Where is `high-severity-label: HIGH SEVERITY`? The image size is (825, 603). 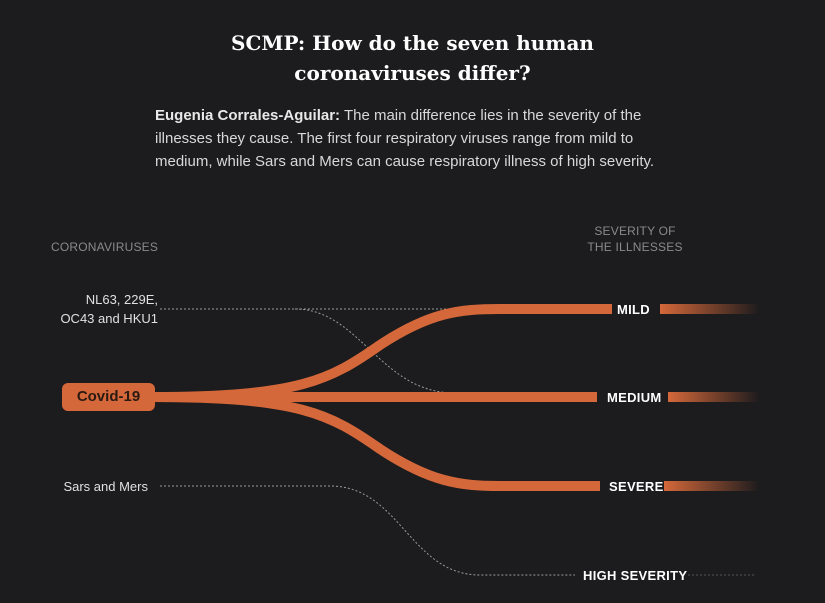
high-severity-label: HIGH SEVERITY is located at coordinates (635, 575).